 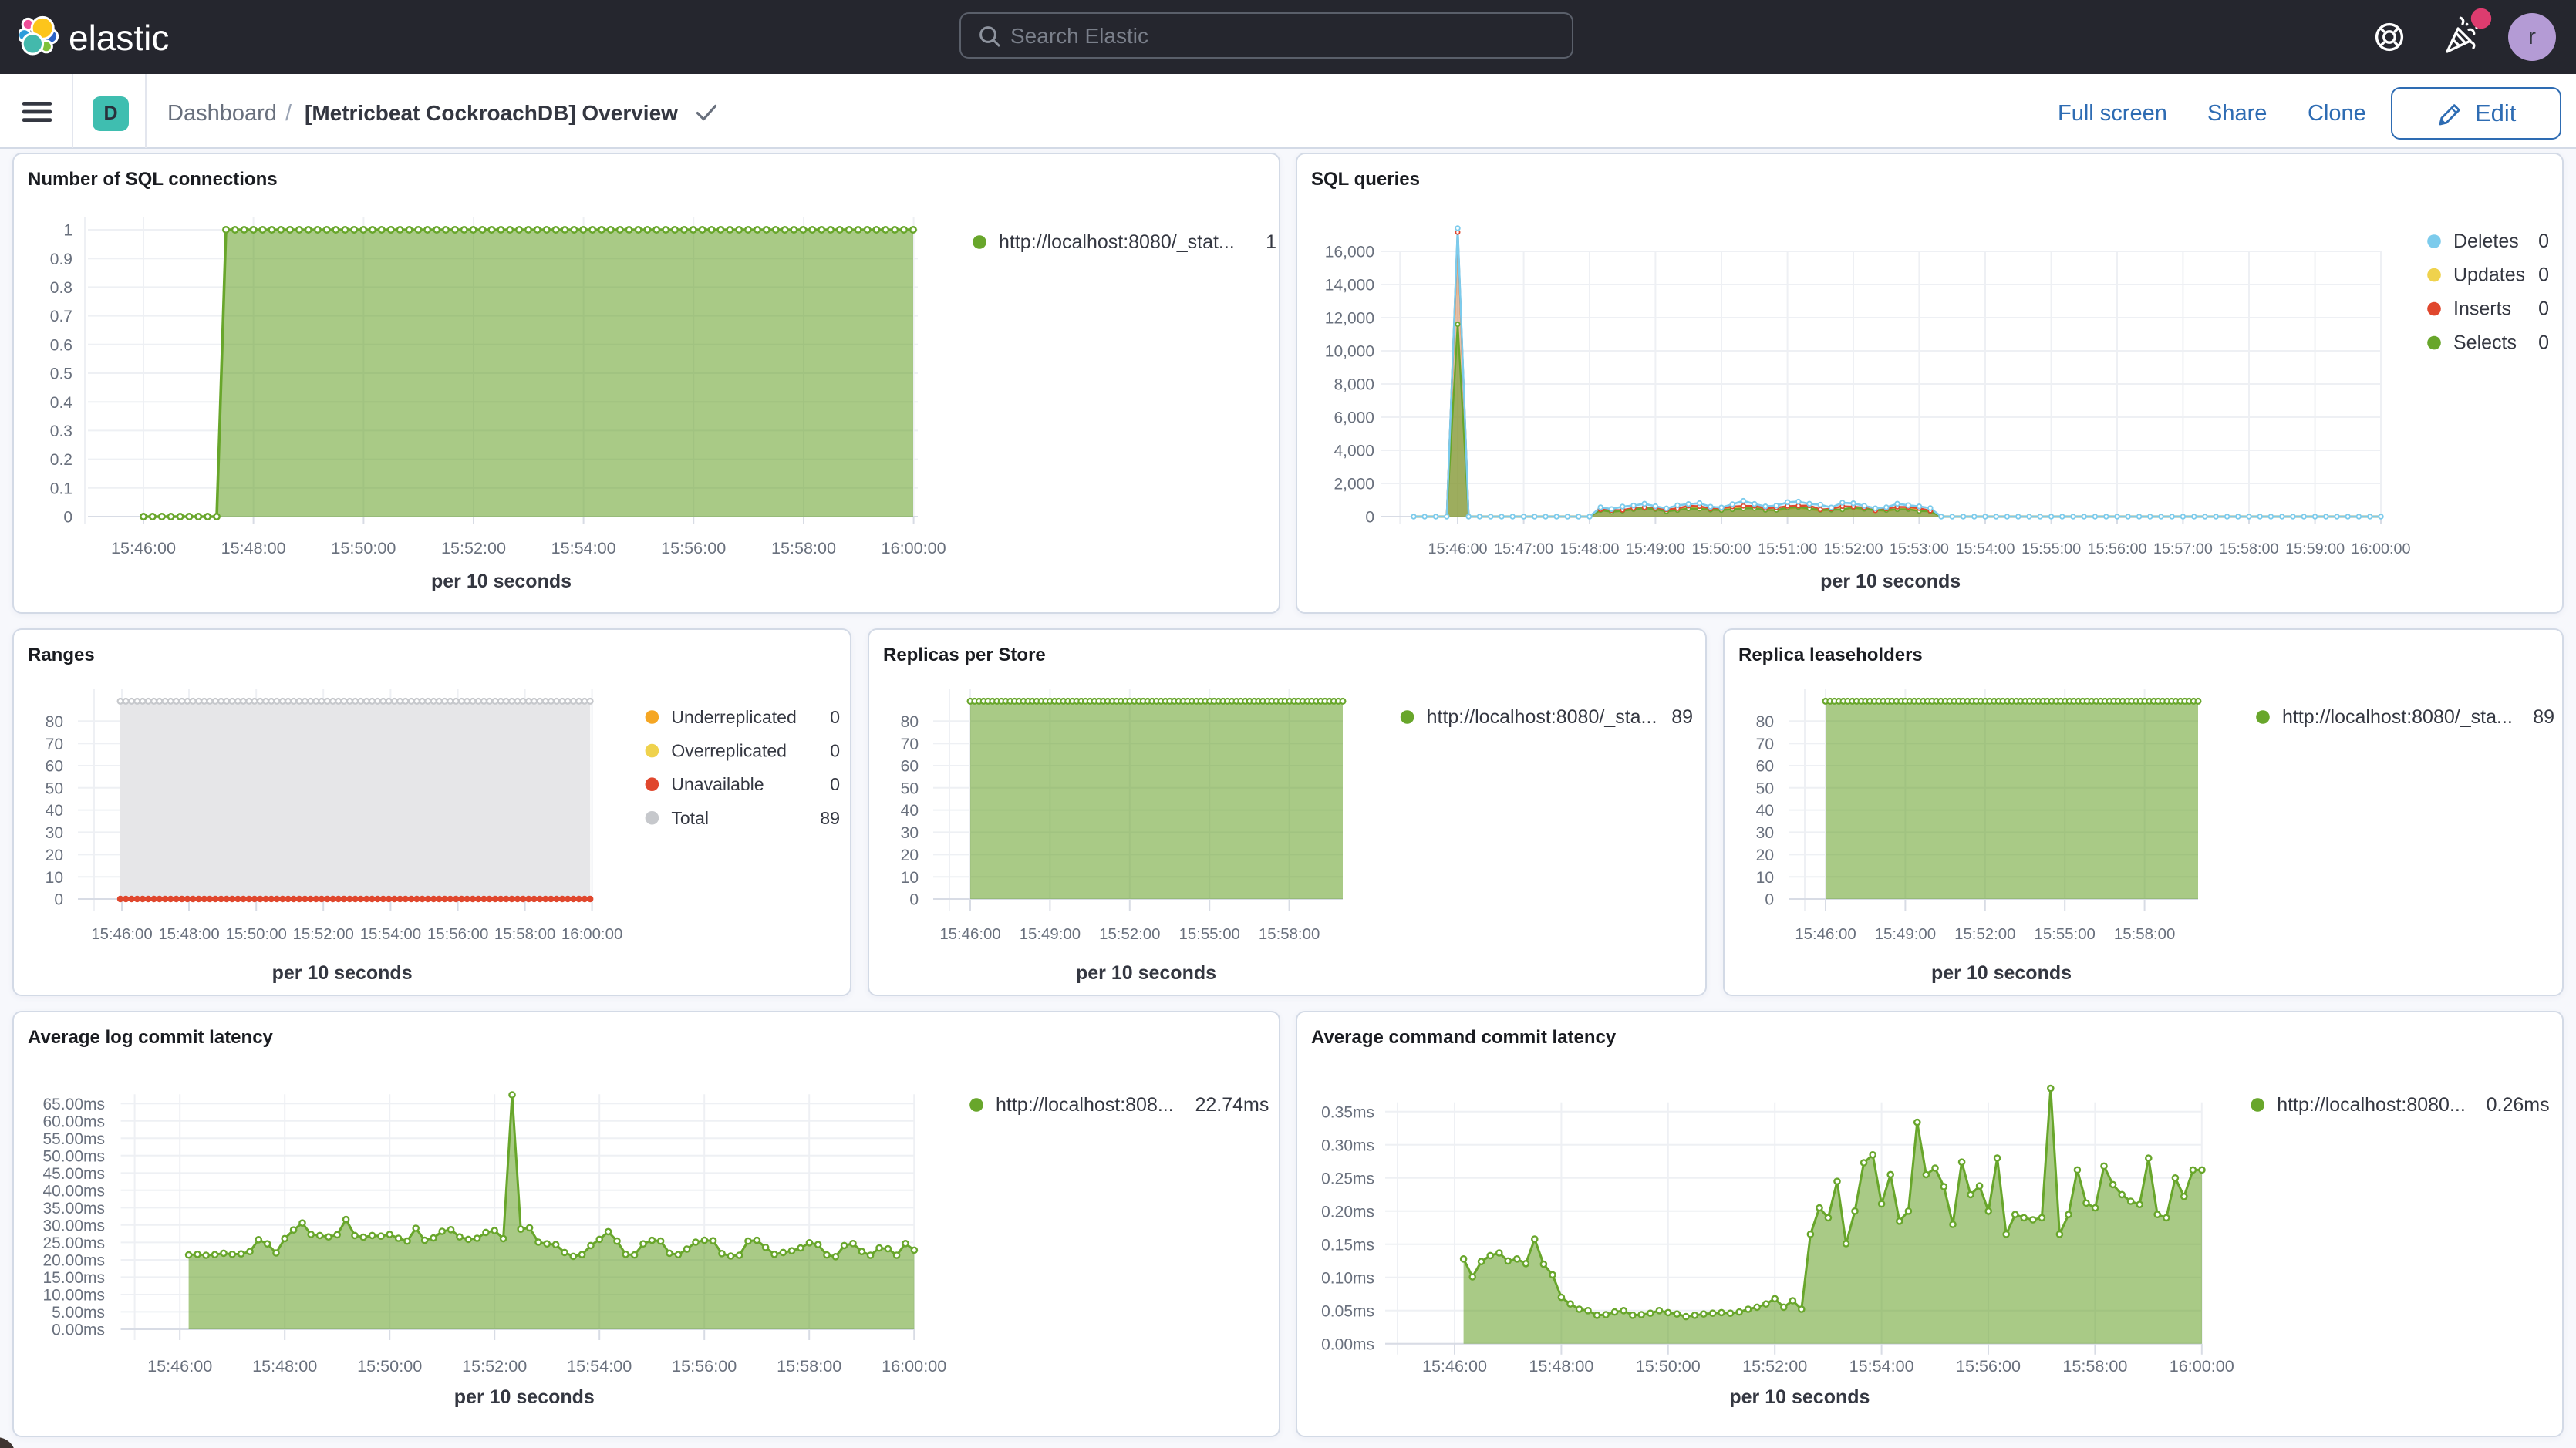 What do you see at coordinates (73, 1121) in the screenshot?
I see `svg-text: 60.00ms` at bounding box center [73, 1121].